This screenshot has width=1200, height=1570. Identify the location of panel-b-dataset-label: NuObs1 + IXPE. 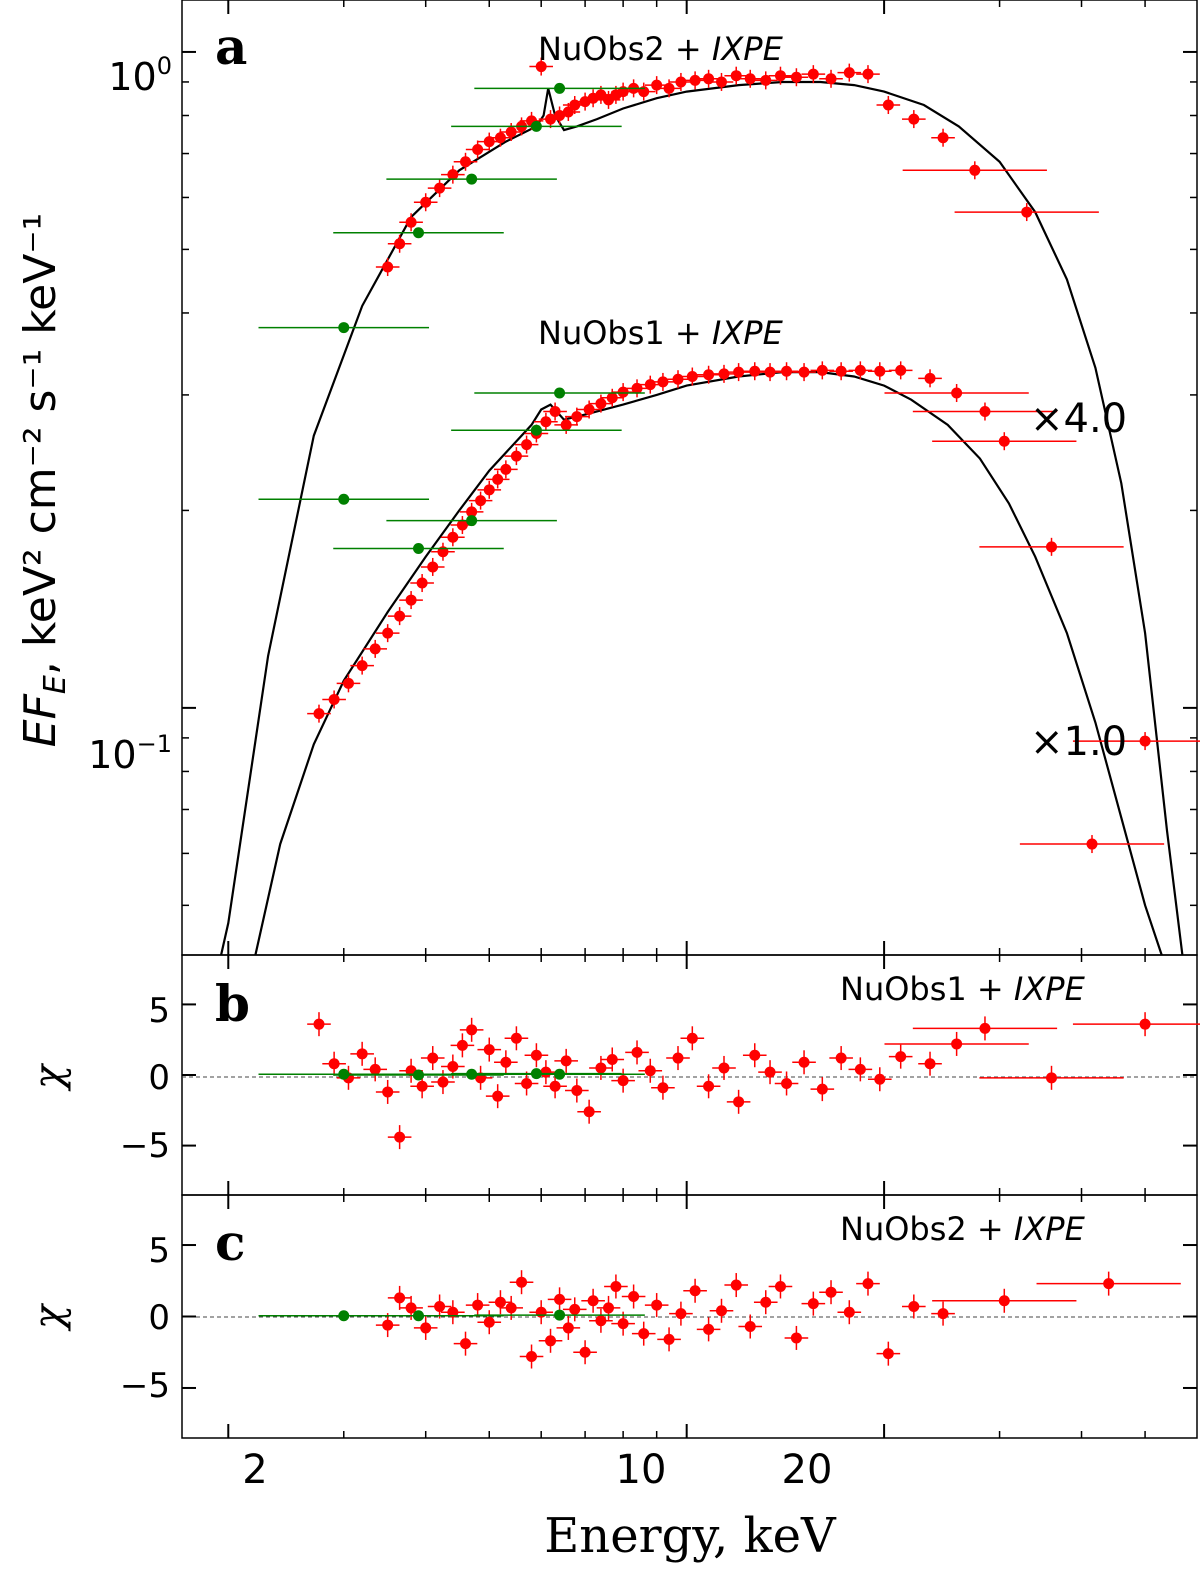
(963, 989).